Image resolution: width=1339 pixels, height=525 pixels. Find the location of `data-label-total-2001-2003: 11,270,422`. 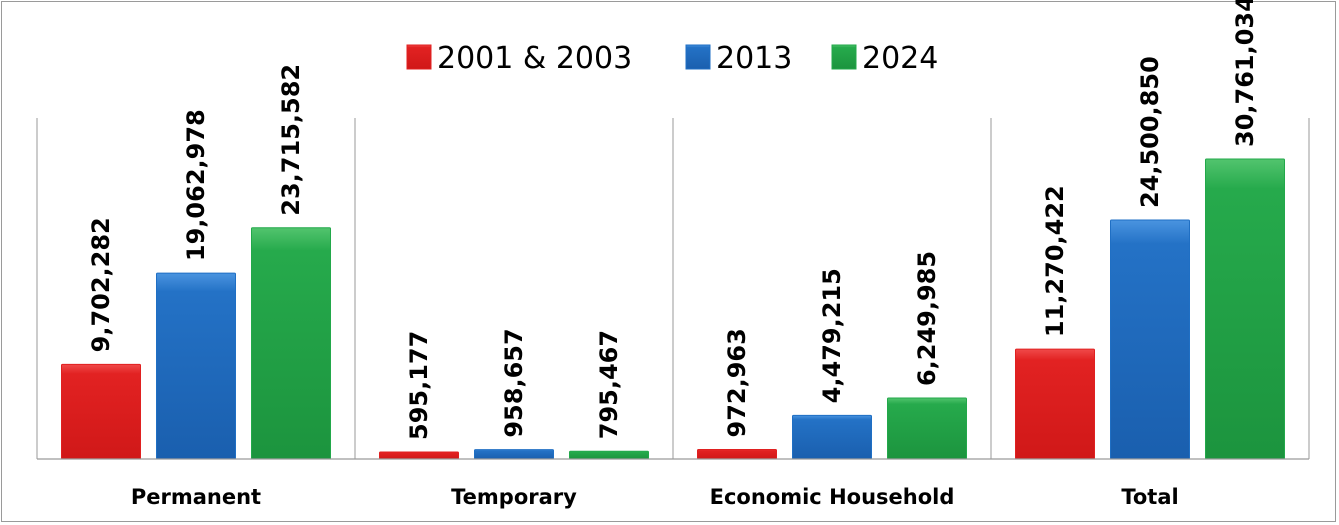

data-label-total-2001-2003: 11,270,422 is located at coordinates (1055, 261).